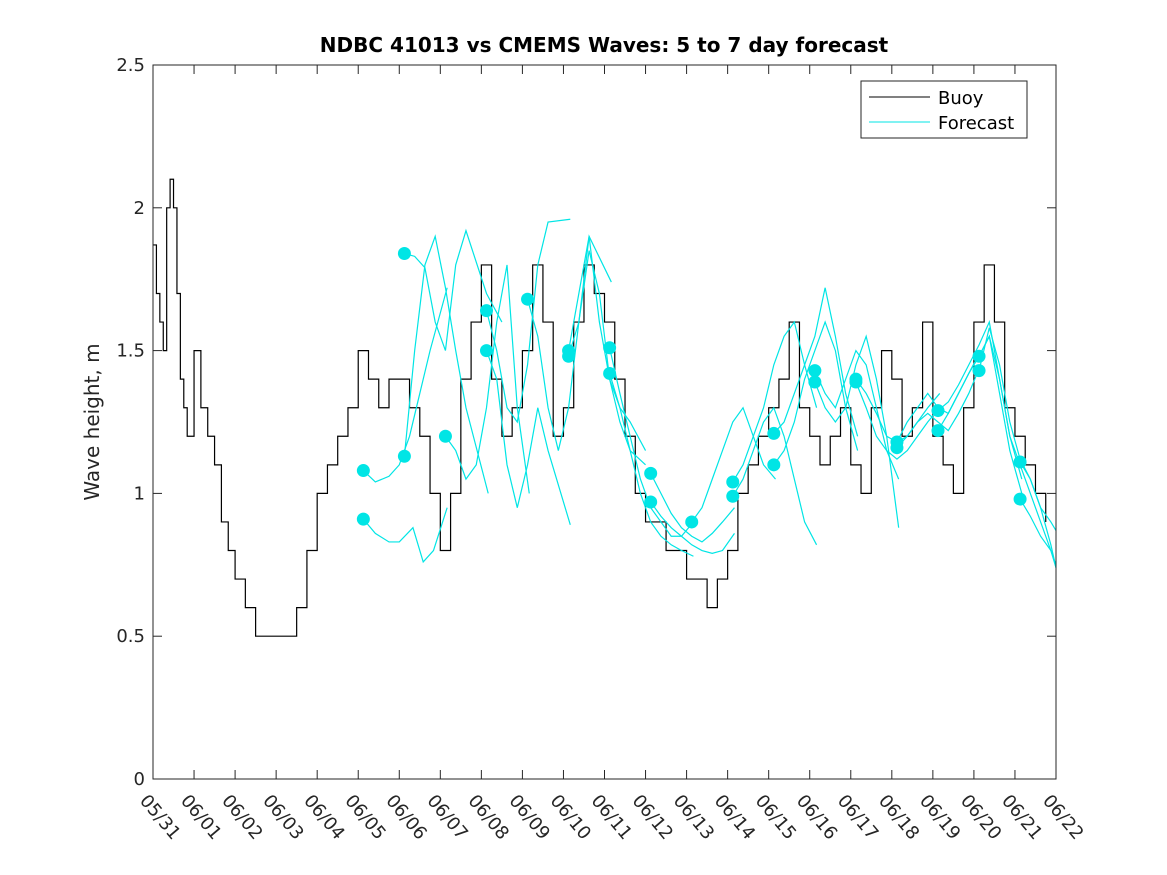 The image size is (1167, 875). Describe the element at coordinates (130, 351) in the screenshot. I see `y-tick-label: 1.5` at that location.